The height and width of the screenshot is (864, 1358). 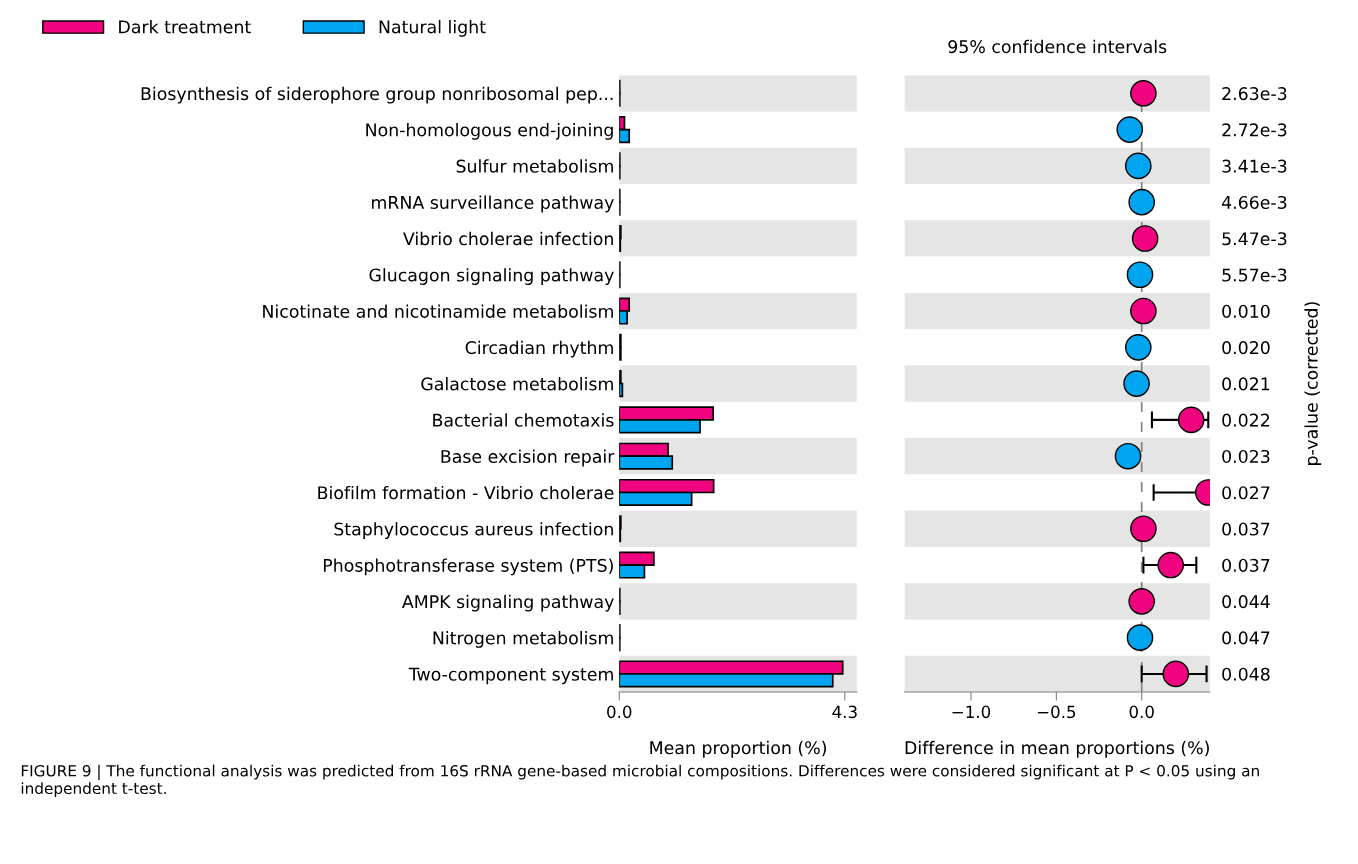 I want to click on y2-axis-title: p-value (corrected), so click(x=1313, y=383).